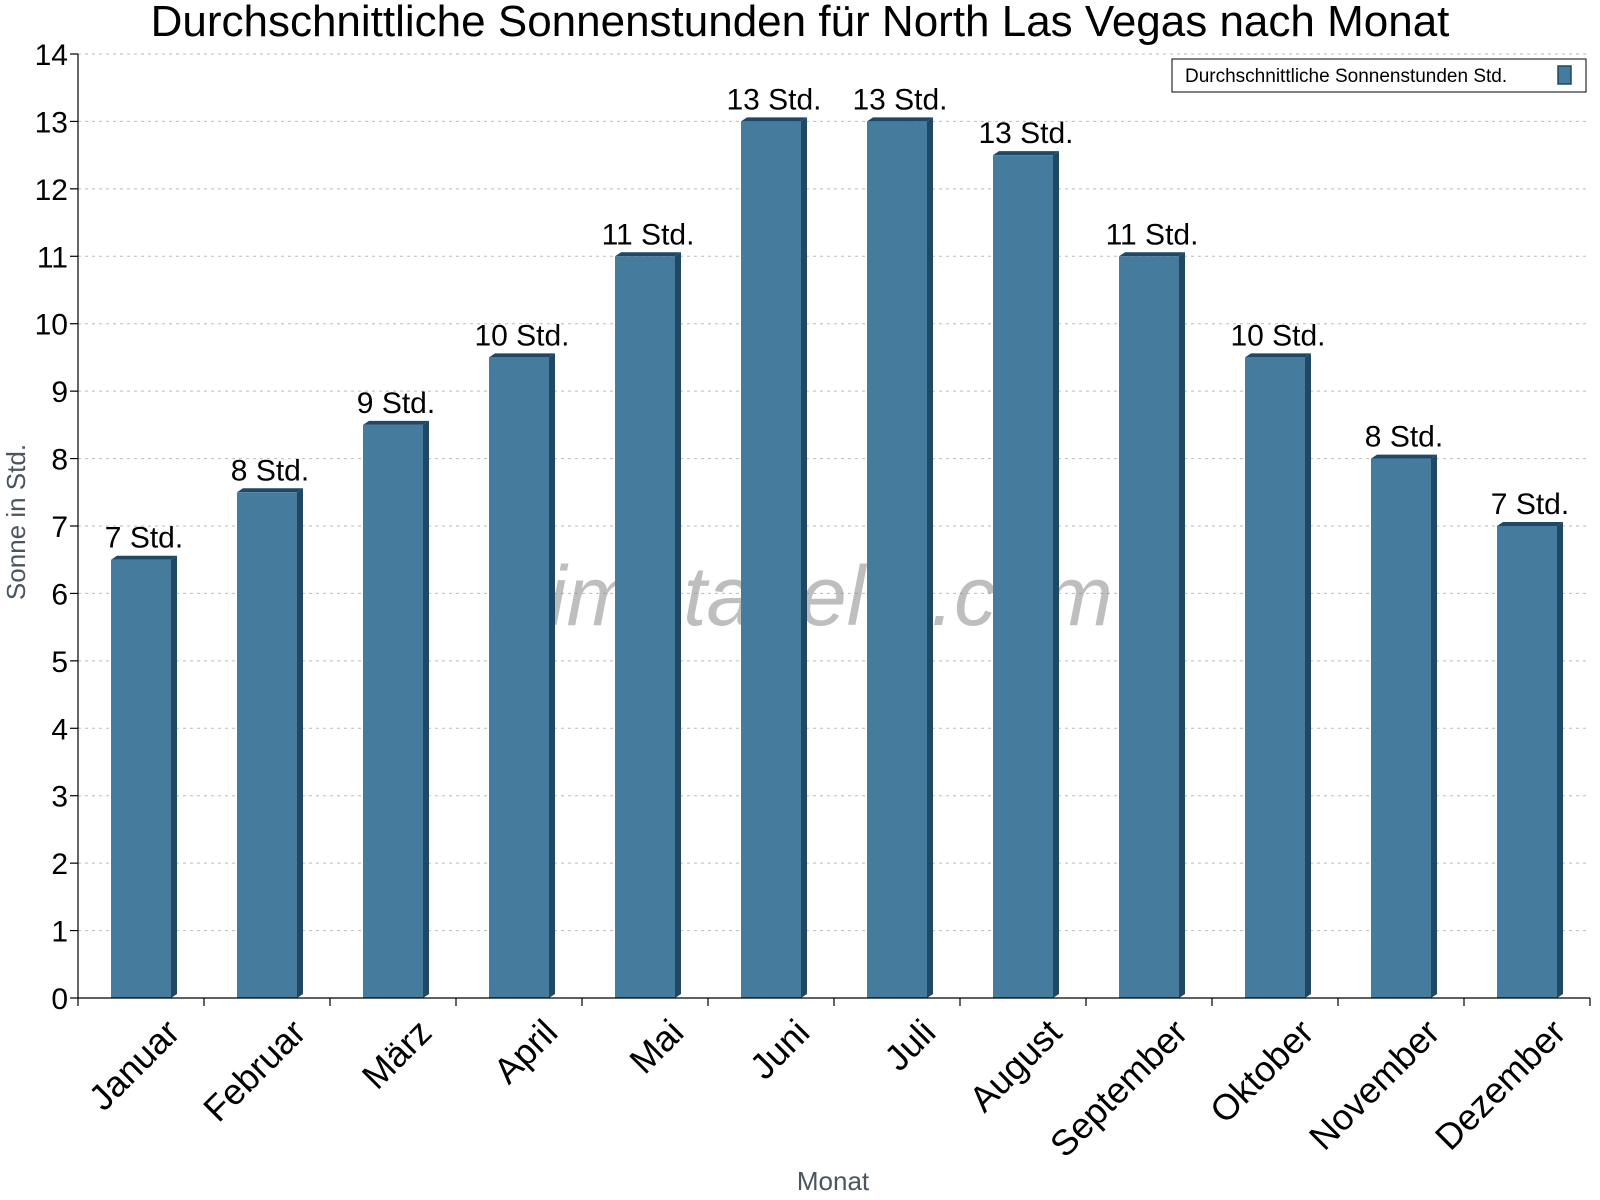  I want to click on x-axis-label: Monat, so click(833, 1181).